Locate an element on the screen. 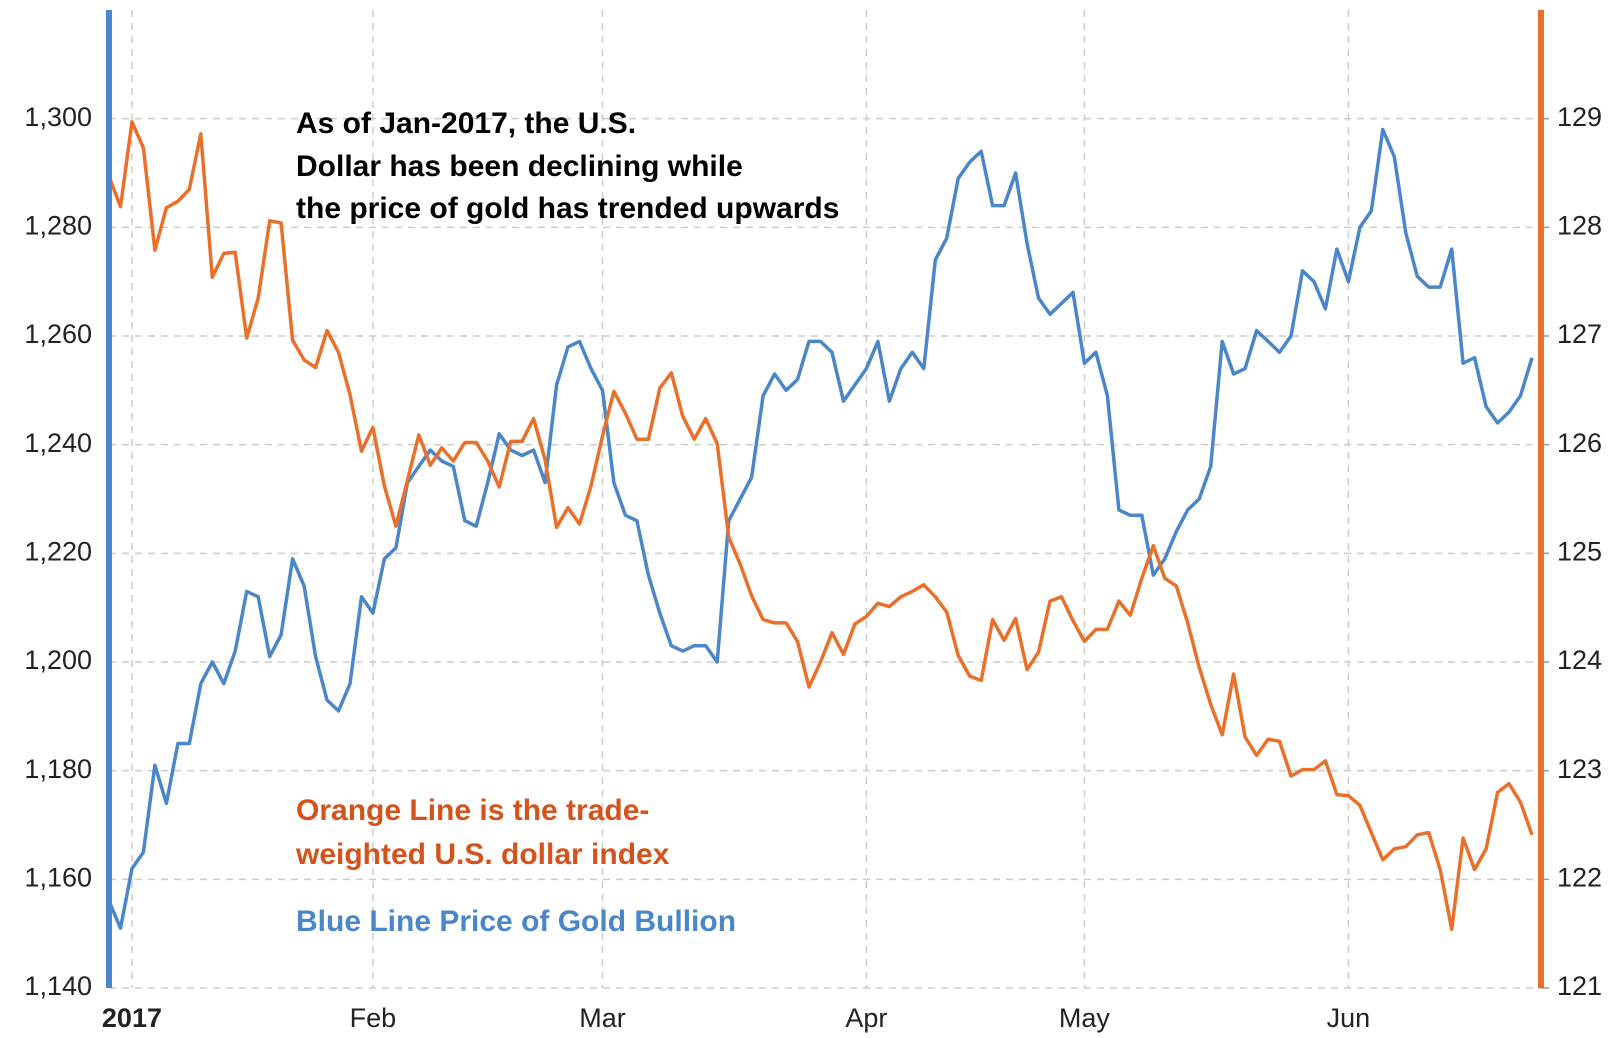 Image resolution: width=1618 pixels, height=1038 pixels. x-tick-label: Mar is located at coordinates (602, 1018).